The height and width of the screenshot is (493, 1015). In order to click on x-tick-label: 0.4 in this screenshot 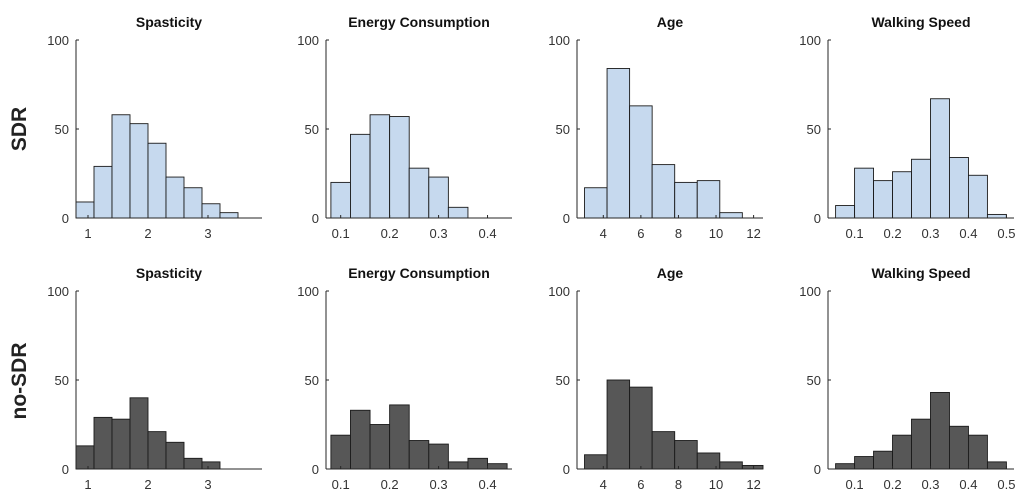, I will do `click(487, 233)`.